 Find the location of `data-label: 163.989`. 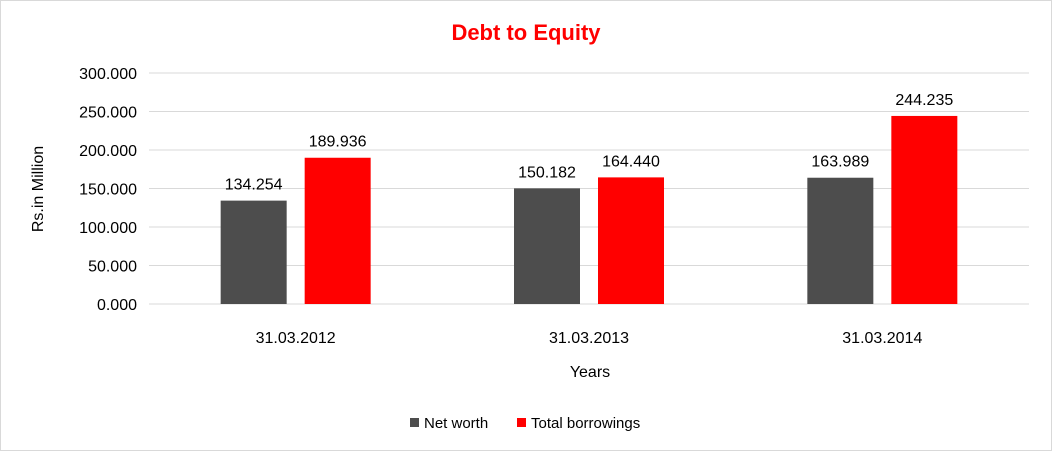

data-label: 163.989 is located at coordinates (840, 162).